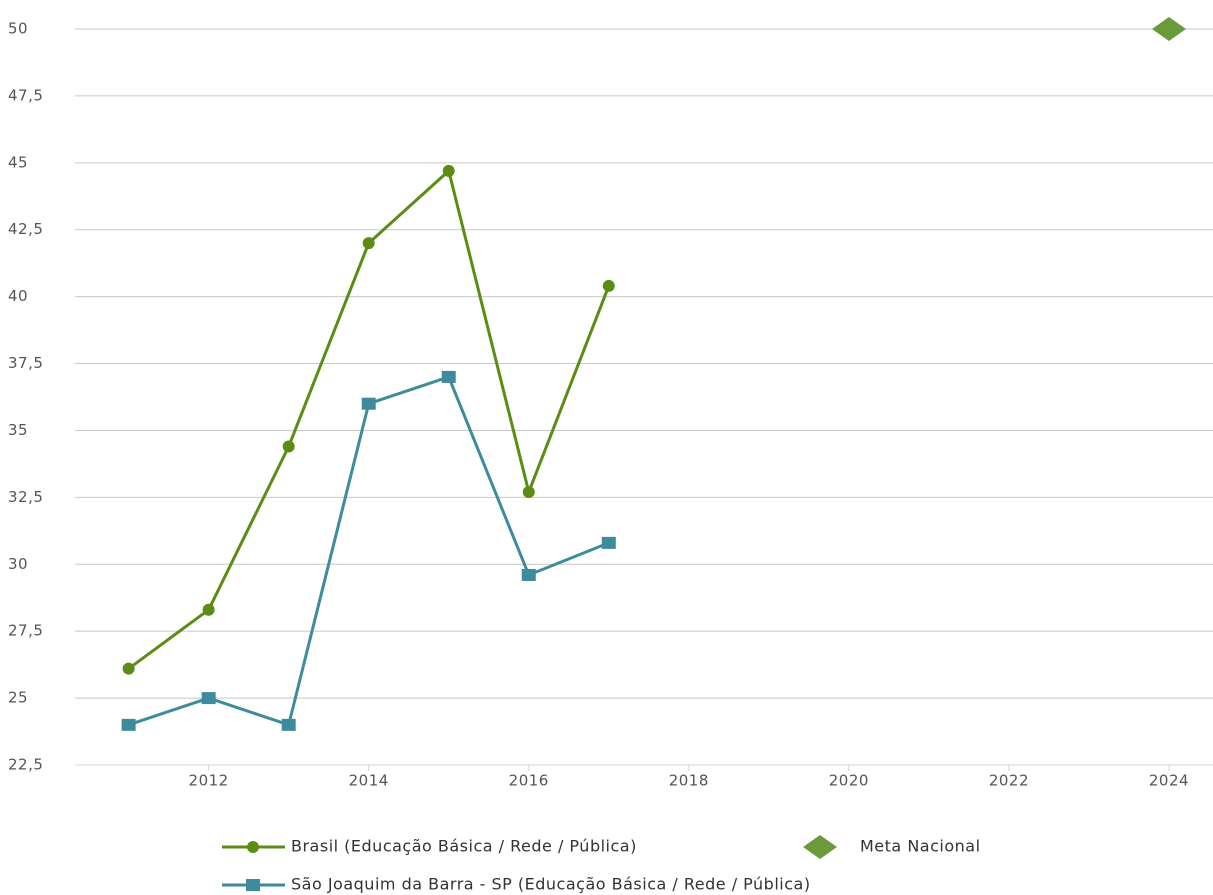 Image resolution: width=1213 pixels, height=895 pixels. What do you see at coordinates (18, 564) in the screenshot?
I see `y-tick-label: 30` at bounding box center [18, 564].